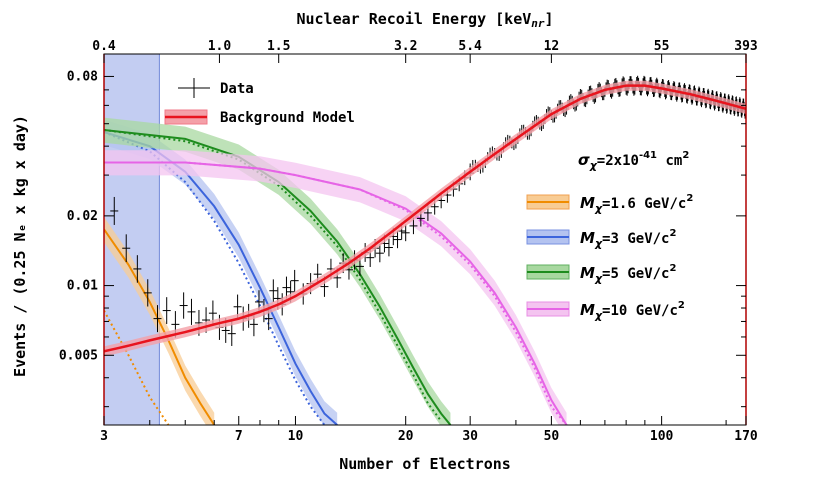 The image size is (830, 478). I want to click on y-tick-label: 0.005, so click(78, 355).